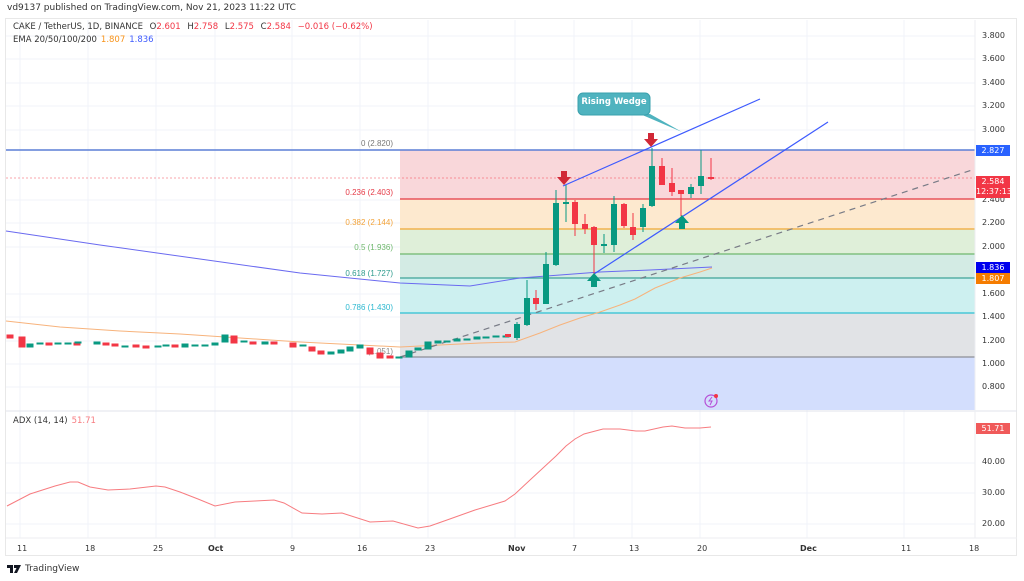 This screenshot has width=1024, height=581. Describe the element at coordinates (359, 477) in the screenshot. I see `adx-line` at that location.